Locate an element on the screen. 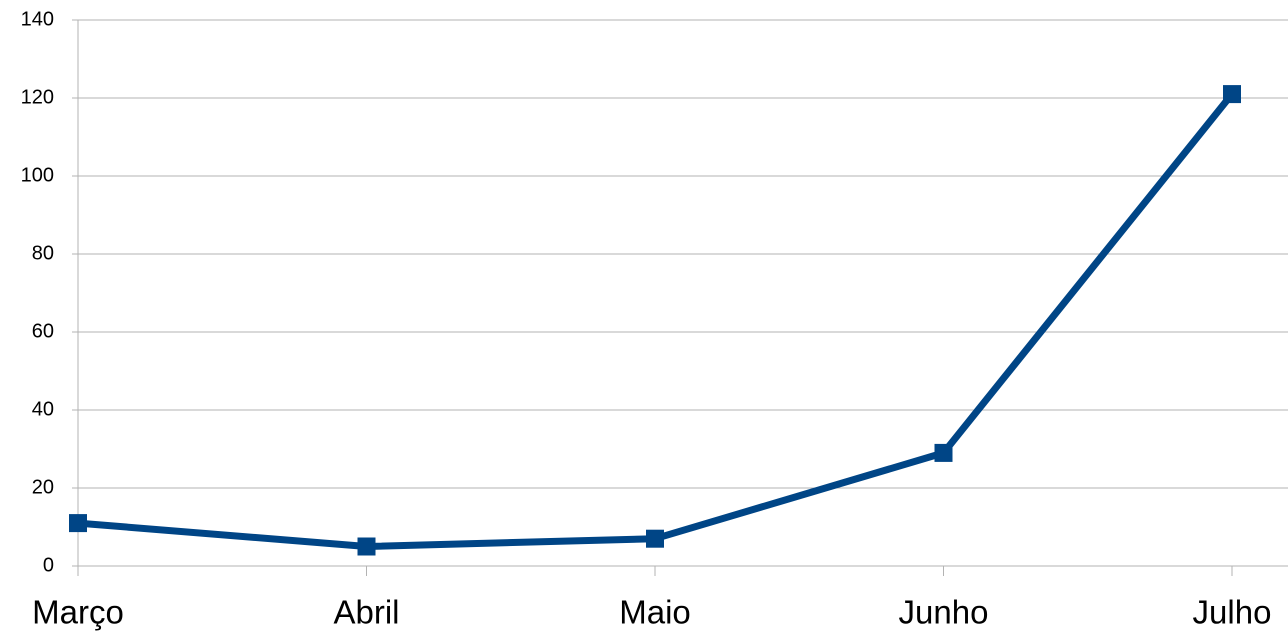 The height and width of the screenshot is (638, 1288). y-tick-label: 40 is located at coordinates (43, 409).